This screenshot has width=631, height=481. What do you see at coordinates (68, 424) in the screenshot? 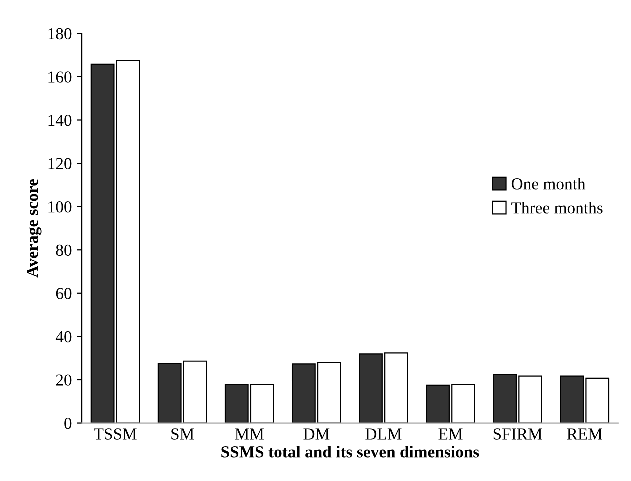
I see `y-tick-label: 0` at bounding box center [68, 424].